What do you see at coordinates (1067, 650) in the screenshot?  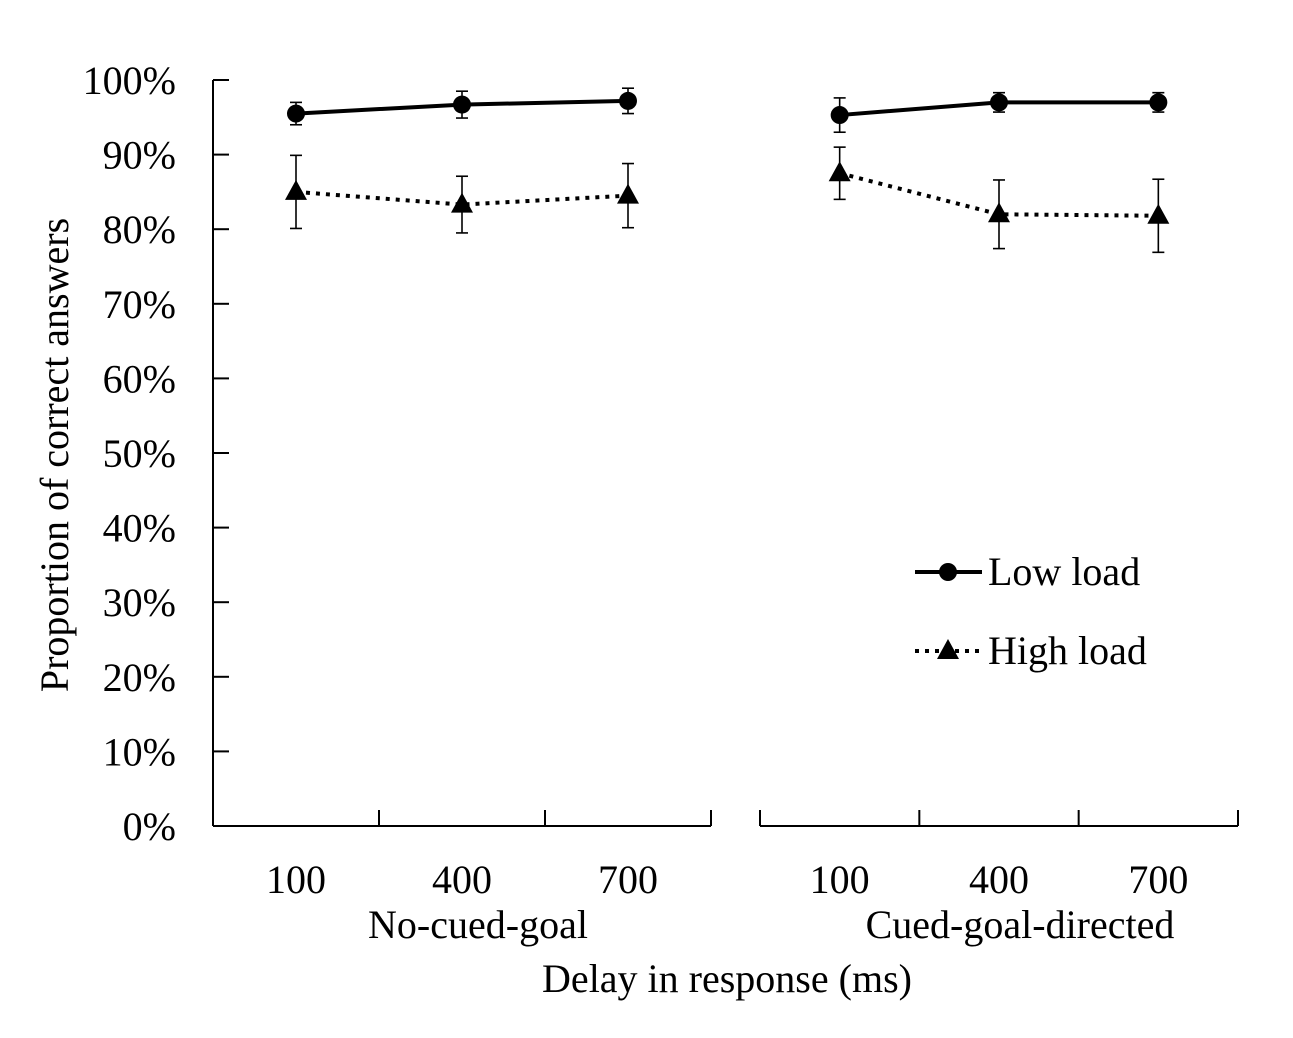 I see `legend-label: High load` at bounding box center [1067, 650].